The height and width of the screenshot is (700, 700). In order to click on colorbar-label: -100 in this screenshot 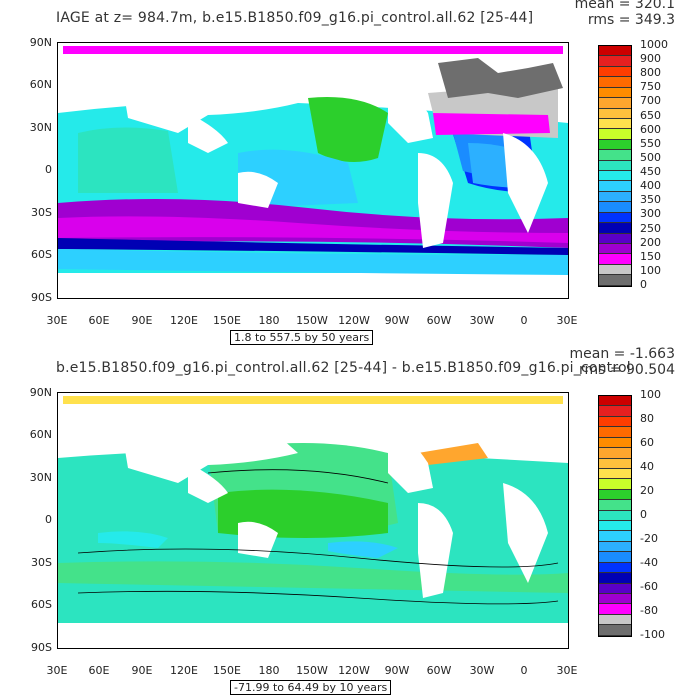, I will do `click(652, 634)`.